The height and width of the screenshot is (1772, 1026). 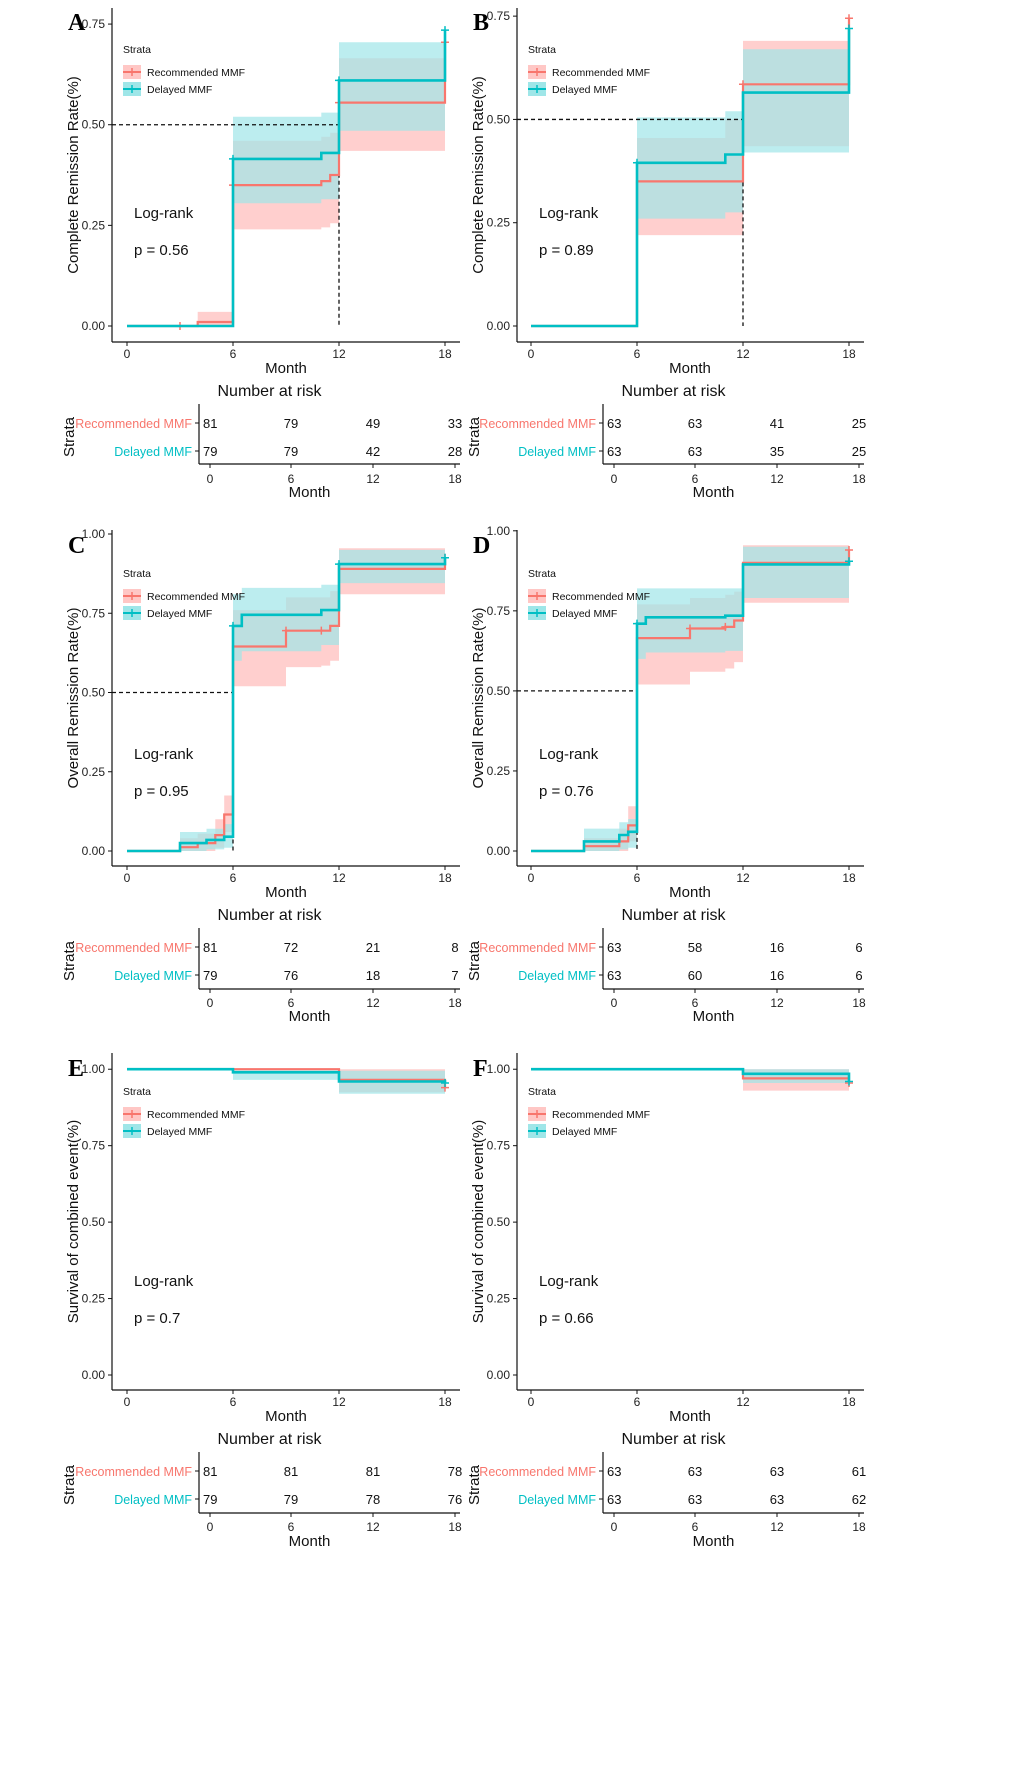 I want to click on risk-count: 18, so click(x=373, y=975).